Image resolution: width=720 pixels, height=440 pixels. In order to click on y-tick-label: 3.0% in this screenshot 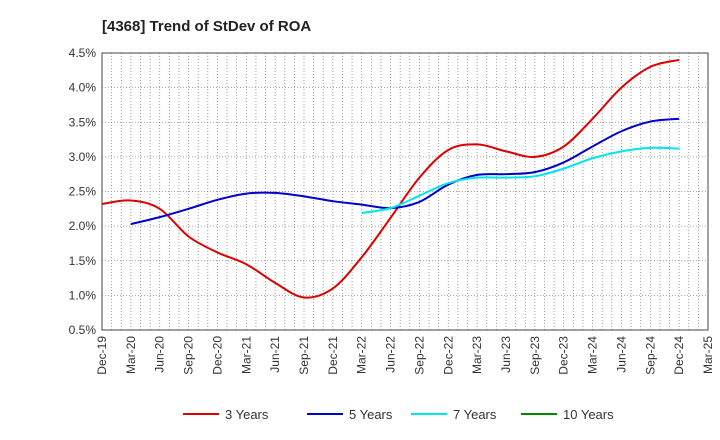, I will do `click(83, 157)`.